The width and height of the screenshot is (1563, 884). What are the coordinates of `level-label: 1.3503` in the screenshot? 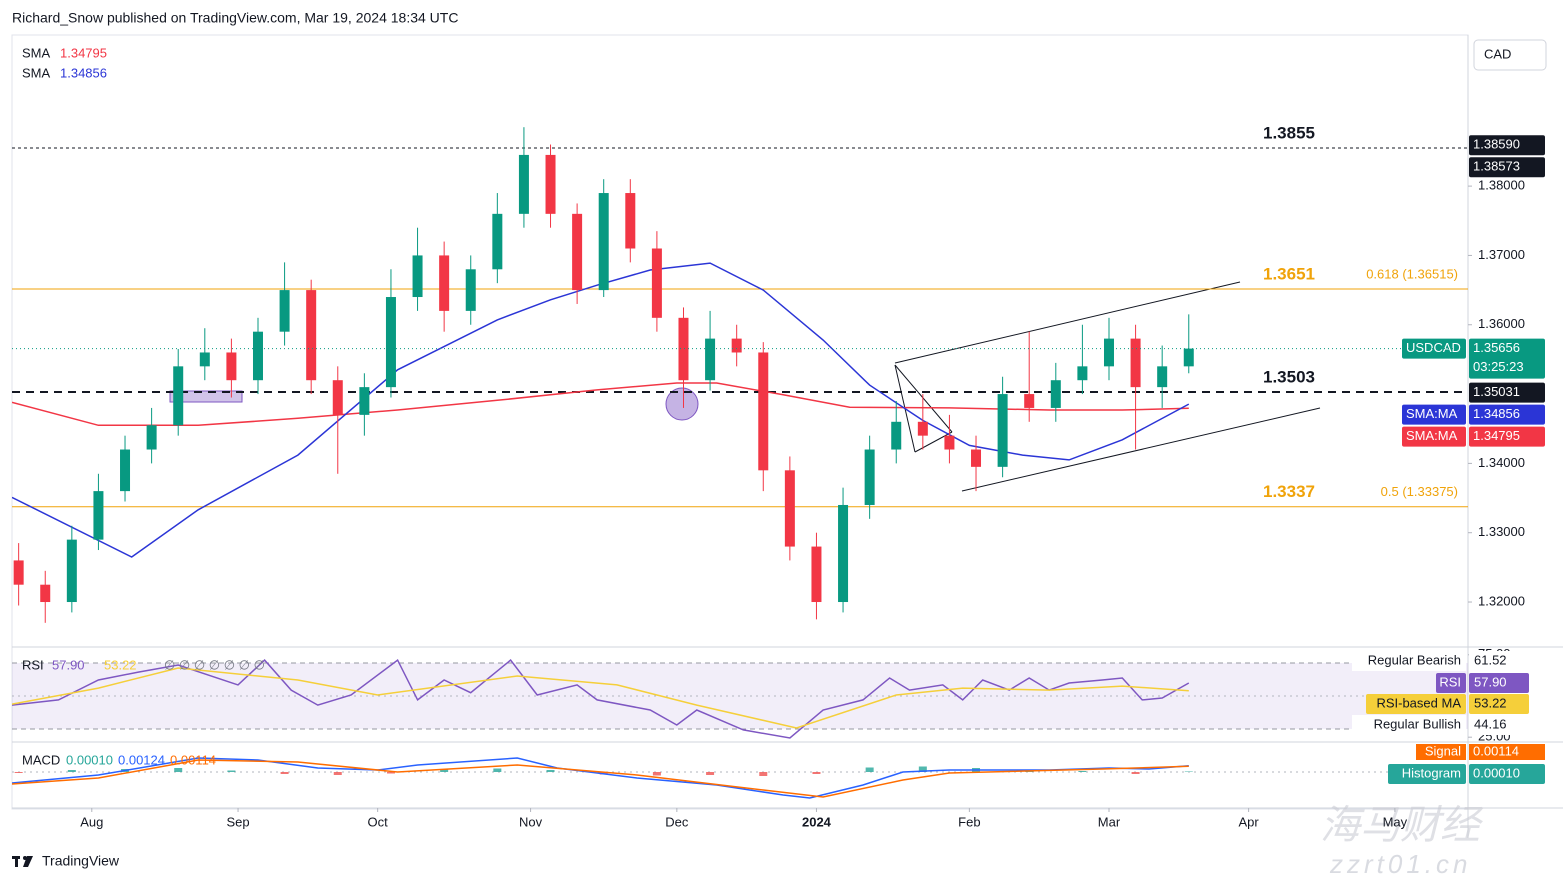 It's located at (1289, 376).